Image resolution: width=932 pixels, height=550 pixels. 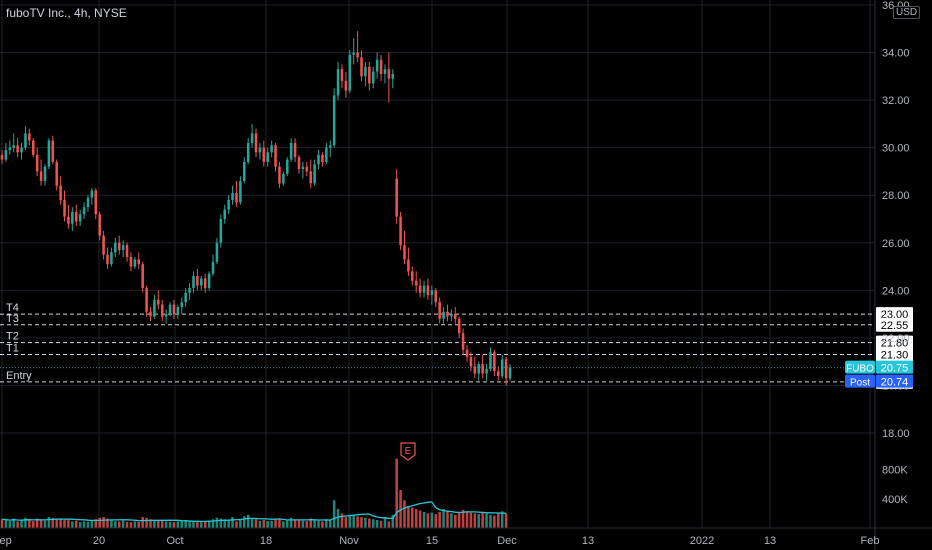 I want to click on price-tick-label: 32.00, so click(x=896, y=101).